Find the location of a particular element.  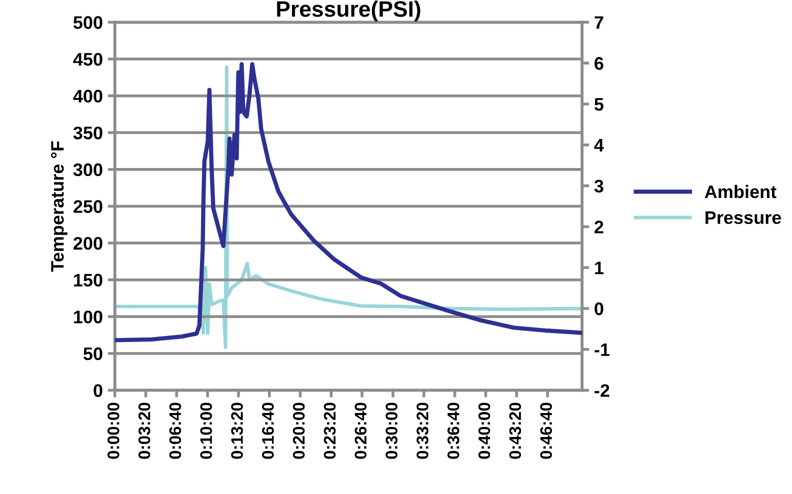

y2-tick-label: 0 is located at coordinates (599, 309).